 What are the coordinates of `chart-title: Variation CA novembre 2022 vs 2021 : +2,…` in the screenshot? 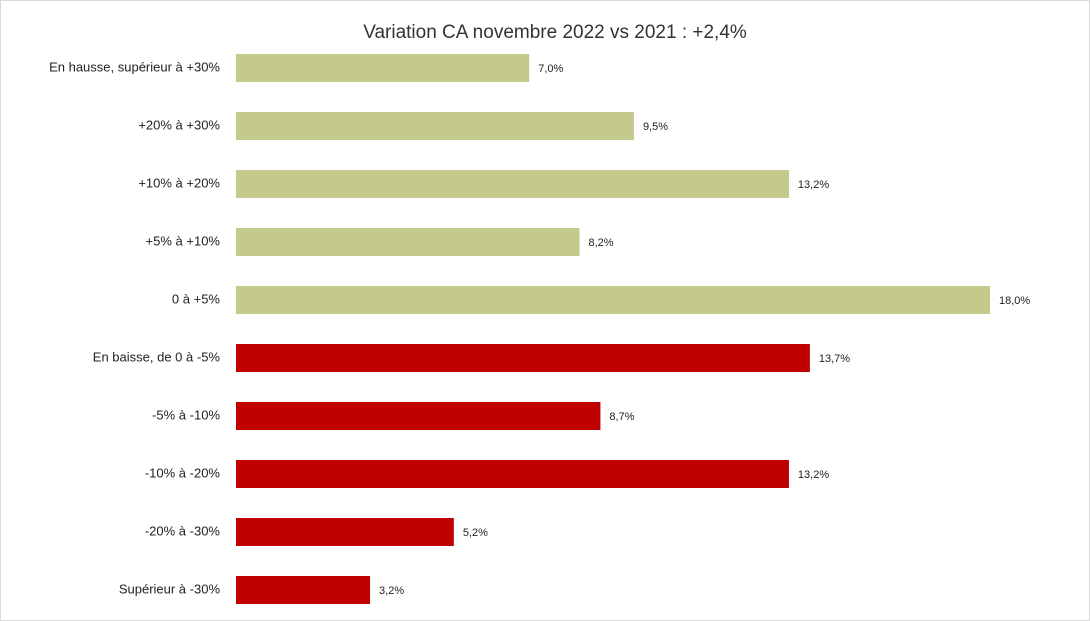 It's located at (555, 32).